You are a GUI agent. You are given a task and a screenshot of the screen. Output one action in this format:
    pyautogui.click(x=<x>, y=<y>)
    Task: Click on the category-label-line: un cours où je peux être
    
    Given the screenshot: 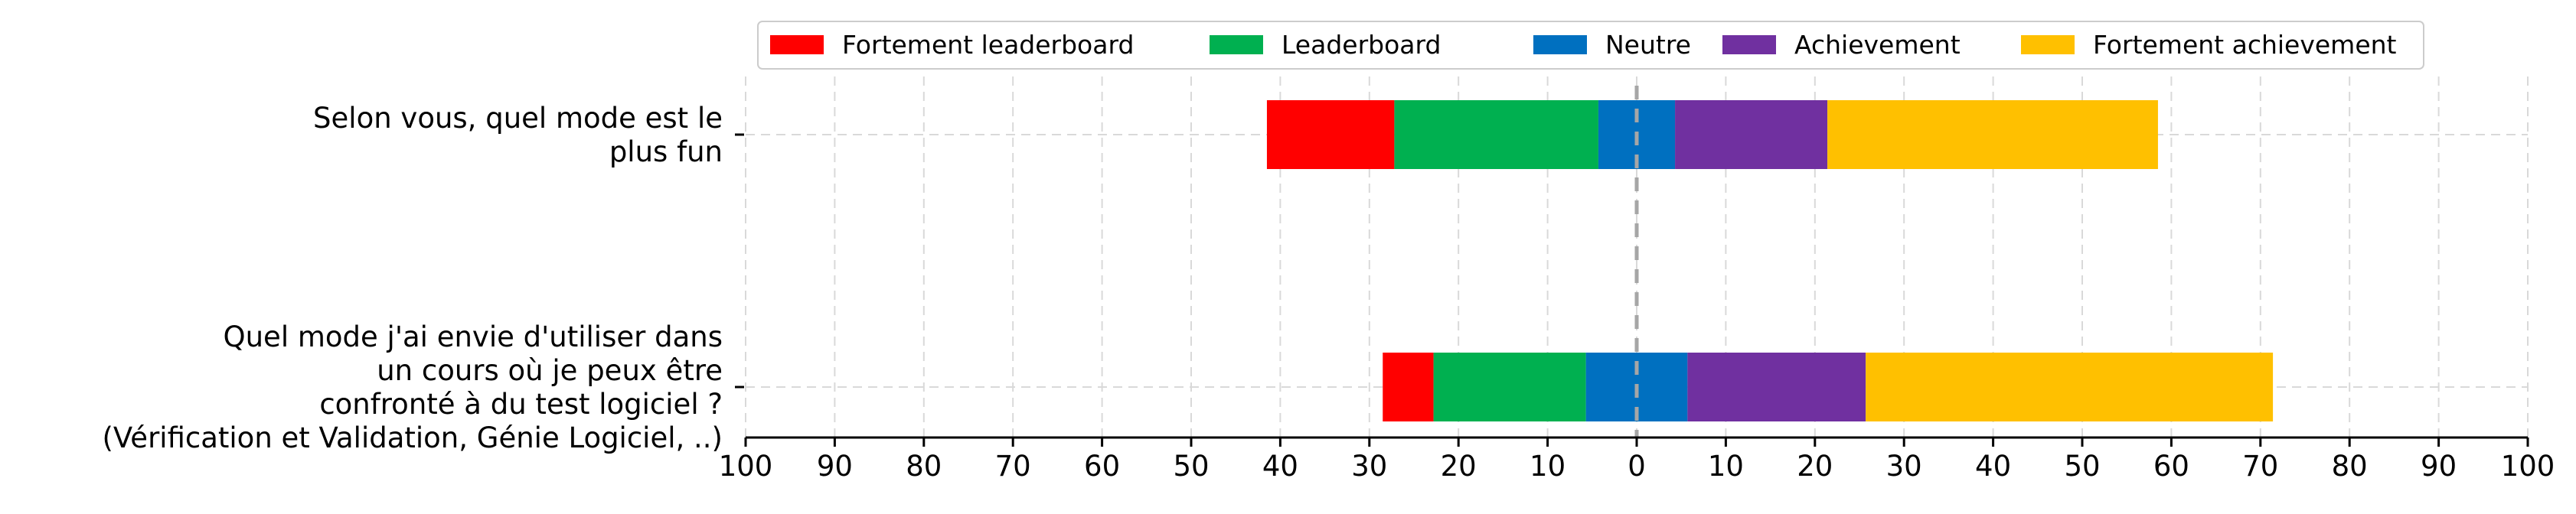 What is the action you would take?
    pyautogui.click(x=550, y=370)
    